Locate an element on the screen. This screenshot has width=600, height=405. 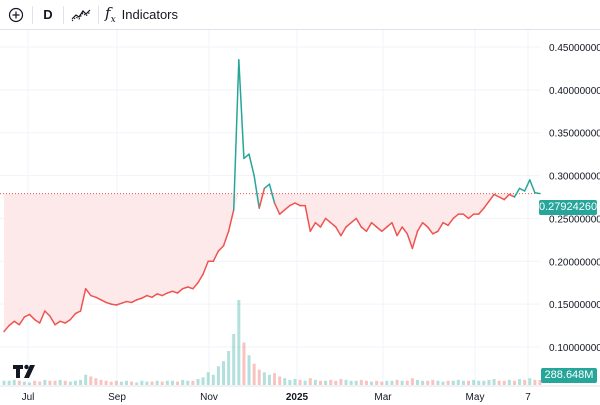
chart-style-button is located at coordinates (81, 15).